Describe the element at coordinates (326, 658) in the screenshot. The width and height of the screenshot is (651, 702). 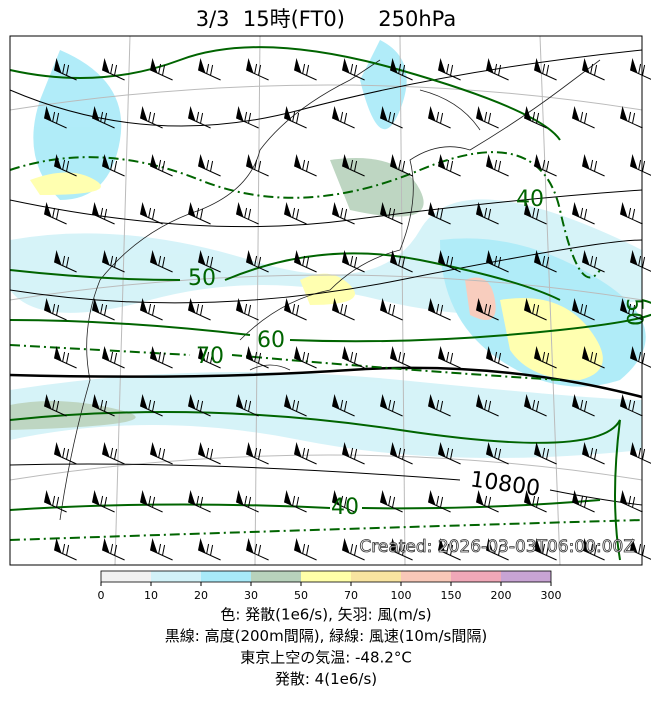
I see `caption-line: 東京上空の気温: -48.2°C` at that location.